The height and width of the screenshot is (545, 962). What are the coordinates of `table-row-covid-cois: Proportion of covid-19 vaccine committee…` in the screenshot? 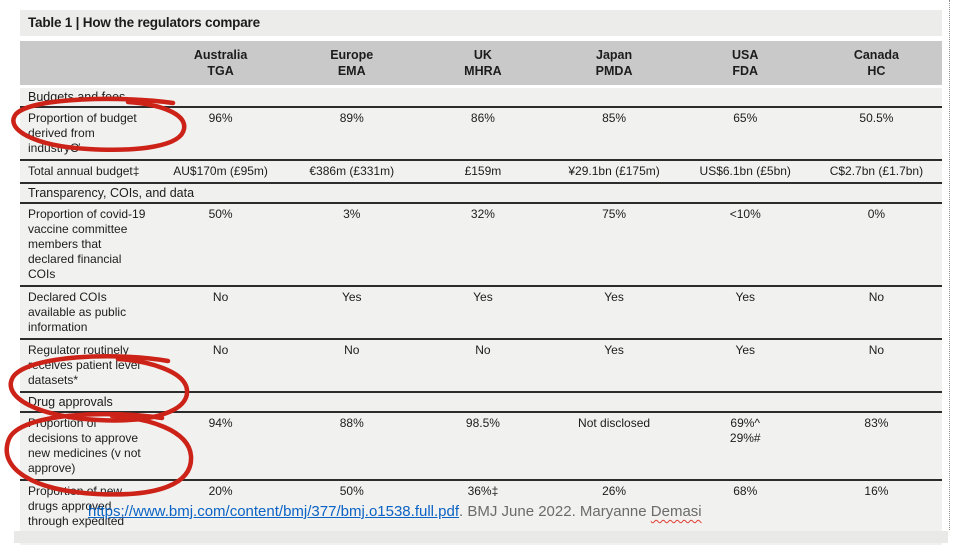 It's located at (481, 243).